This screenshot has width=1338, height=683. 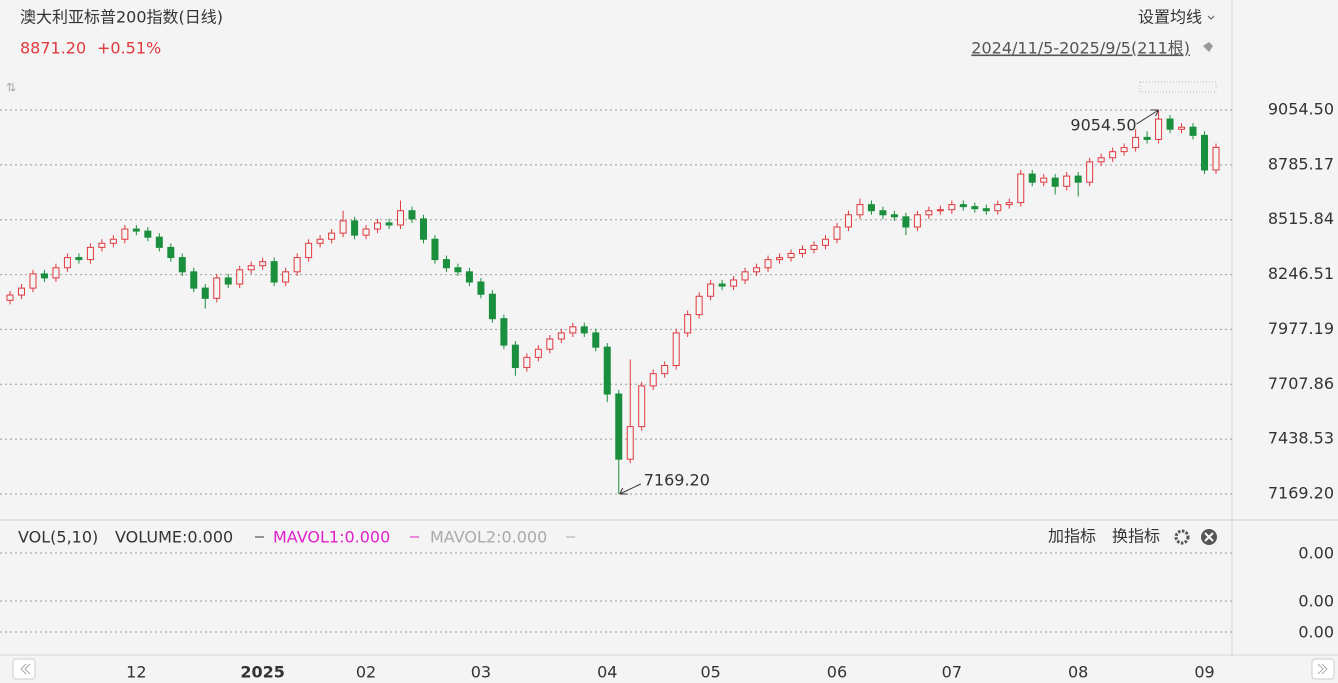 What do you see at coordinates (837, 672) in the screenshot?
I see `x-tick-label: 06` at bounding box center [837, 672].